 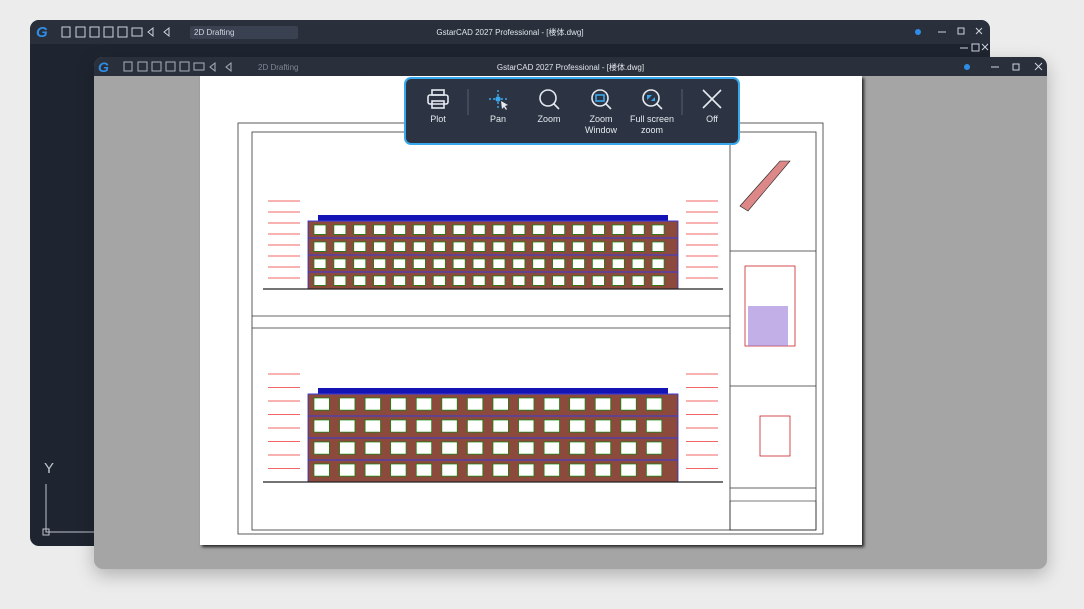 What do you see at coordinates (601, 111) in the screenshot?
I see `zoom-window-button: Zoom Window` at bounding box center [601, 111].